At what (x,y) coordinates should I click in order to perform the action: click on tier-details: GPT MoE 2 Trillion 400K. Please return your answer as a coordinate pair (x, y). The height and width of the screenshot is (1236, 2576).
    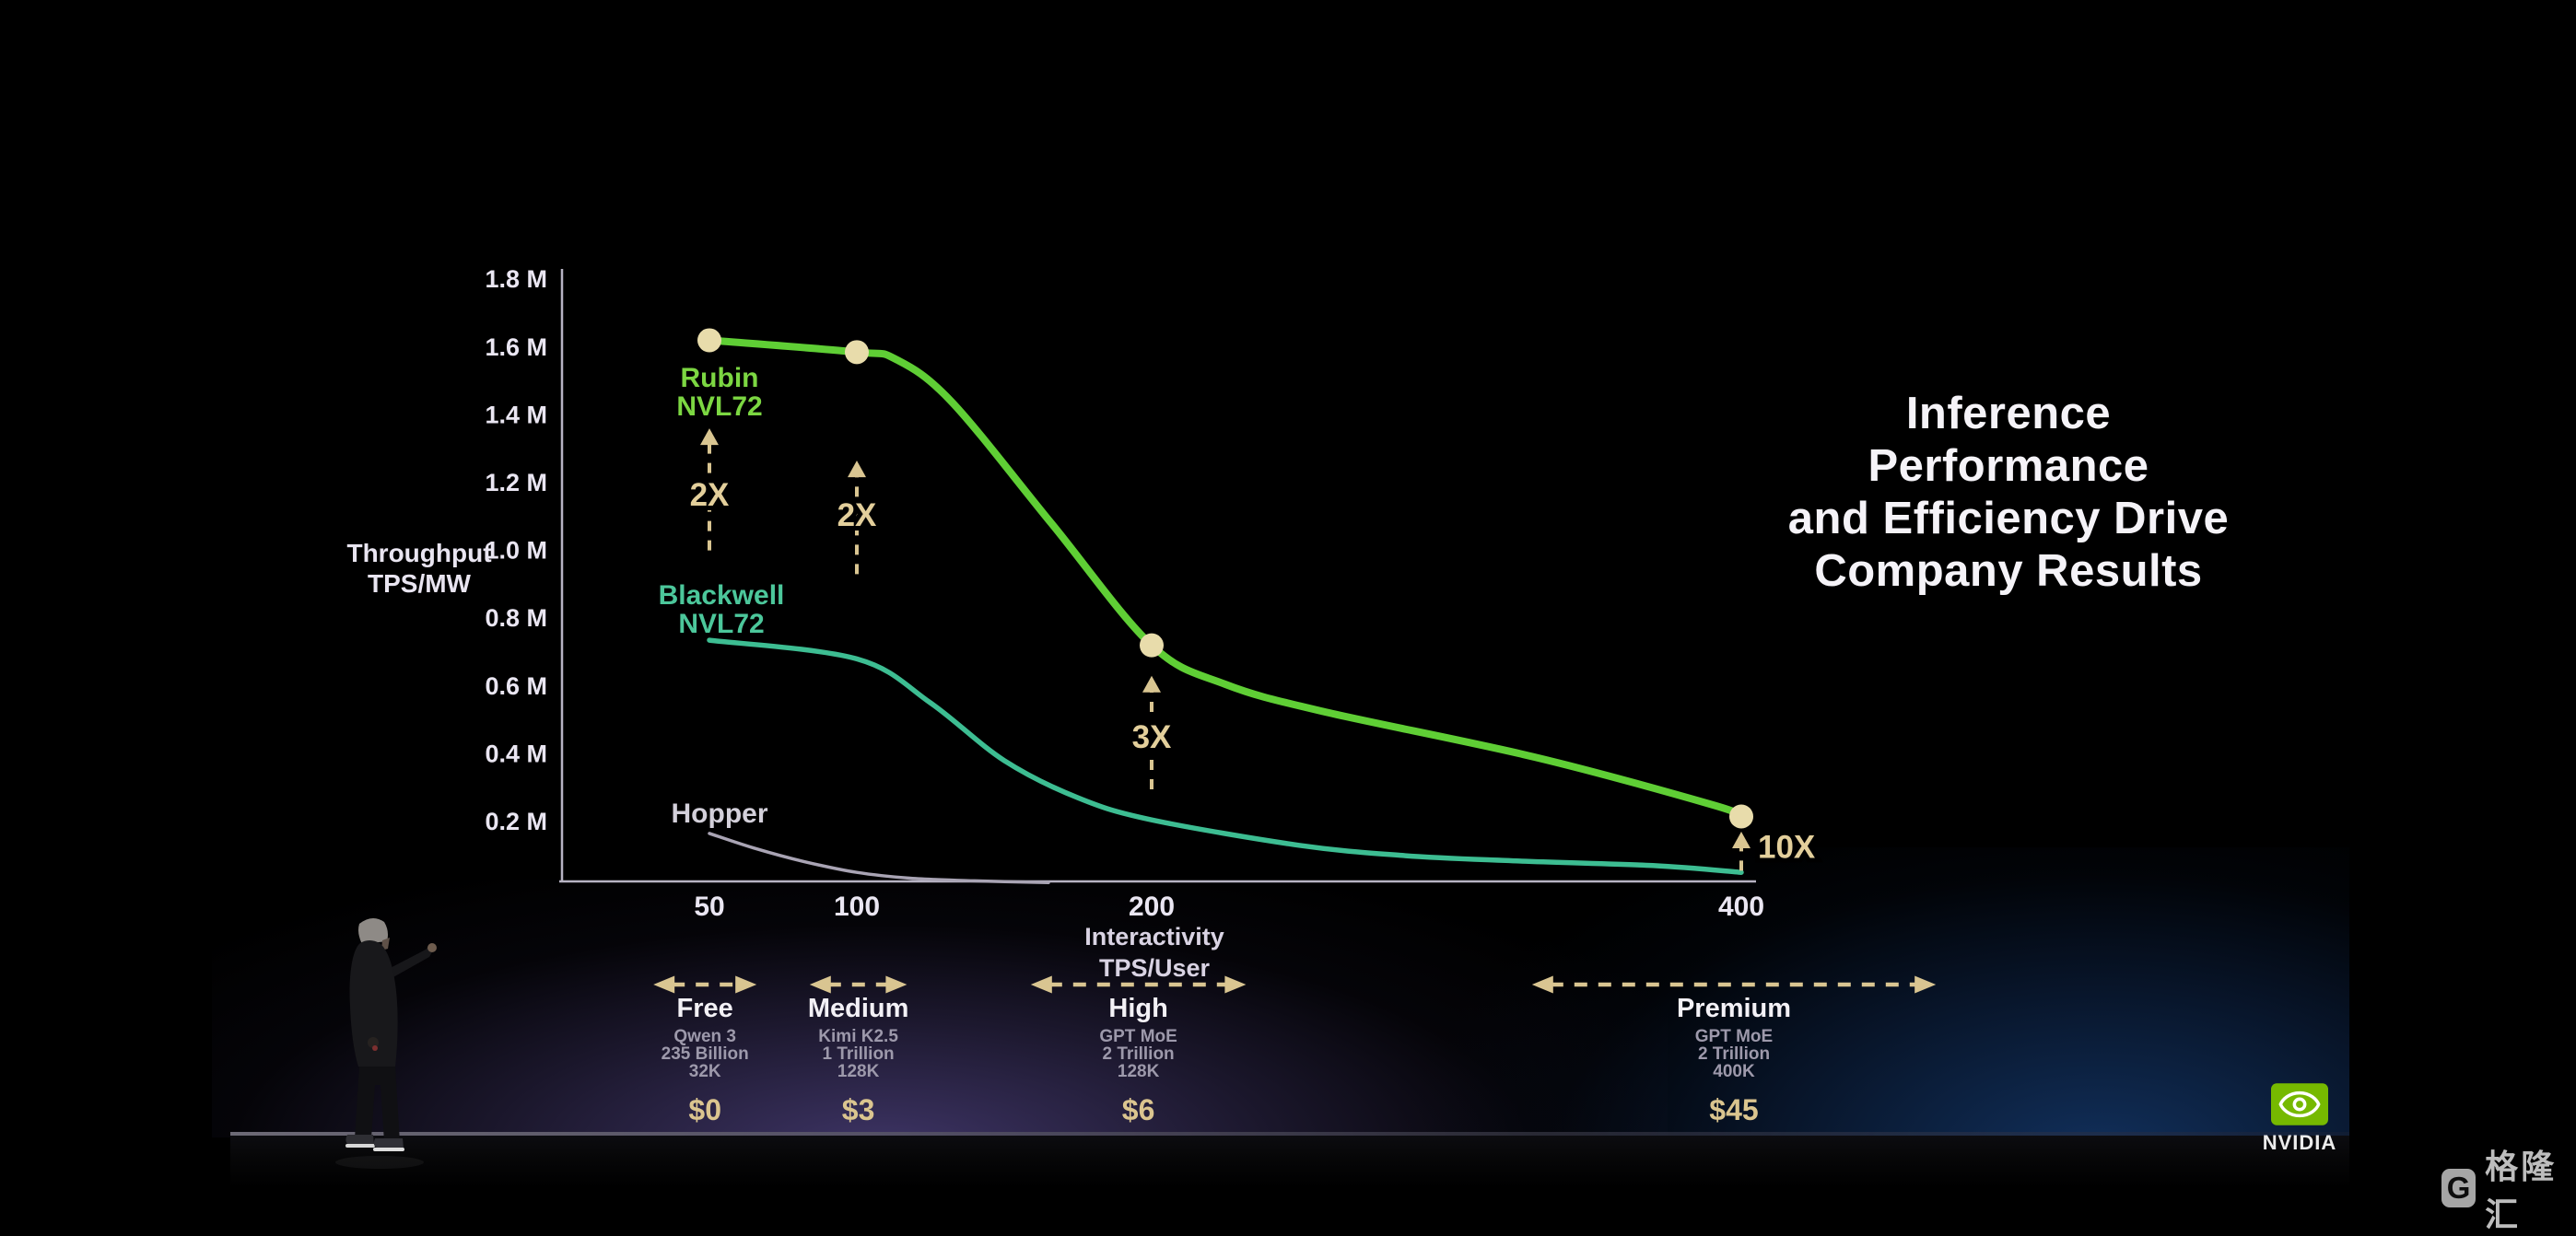
    Looking at the image, I should click on (1734, 1054).